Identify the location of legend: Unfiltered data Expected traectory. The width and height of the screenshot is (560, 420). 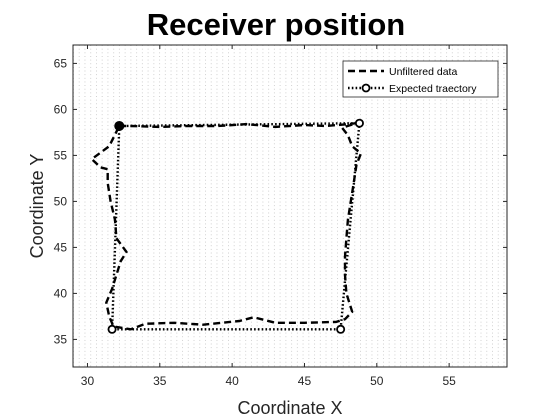
(420, 79).